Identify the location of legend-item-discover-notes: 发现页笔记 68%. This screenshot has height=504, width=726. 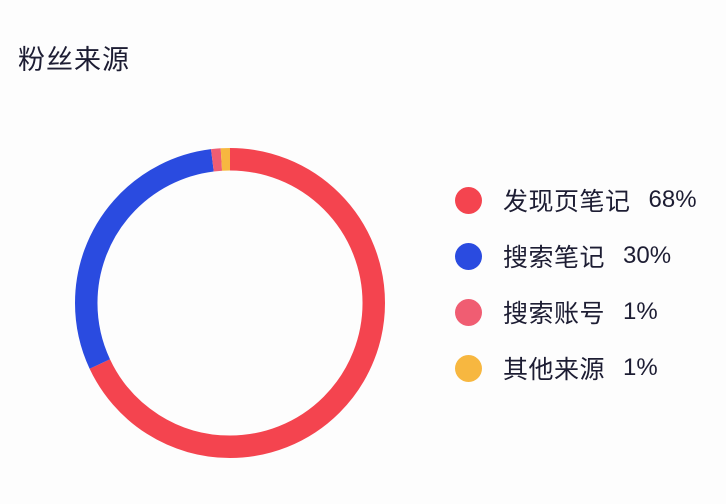
(586, 200).